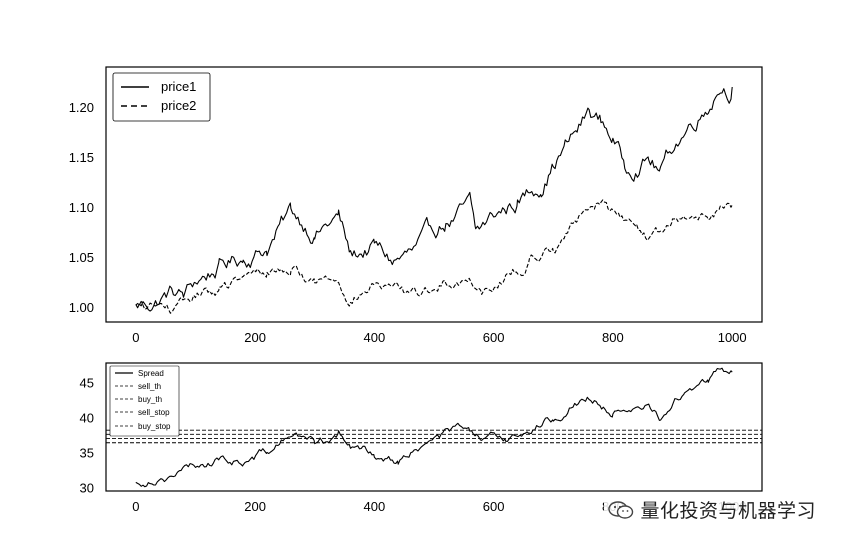 The height and width of the screenshot is (549, 846). What do you see at coordinates (178, 86) in the screenshot?
I see `legend-label-price1: price1` at bounding box center [178, 86].